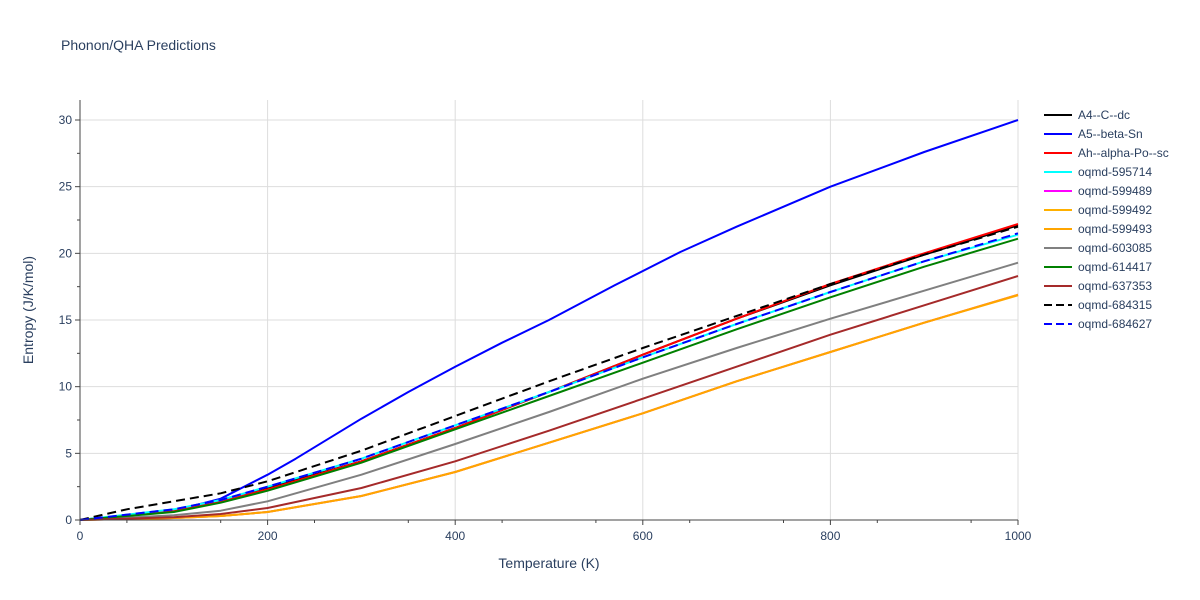  Describe the element at coordinates (68, 520) in the screenshot. I see `y-tick-label: 0` at that location.